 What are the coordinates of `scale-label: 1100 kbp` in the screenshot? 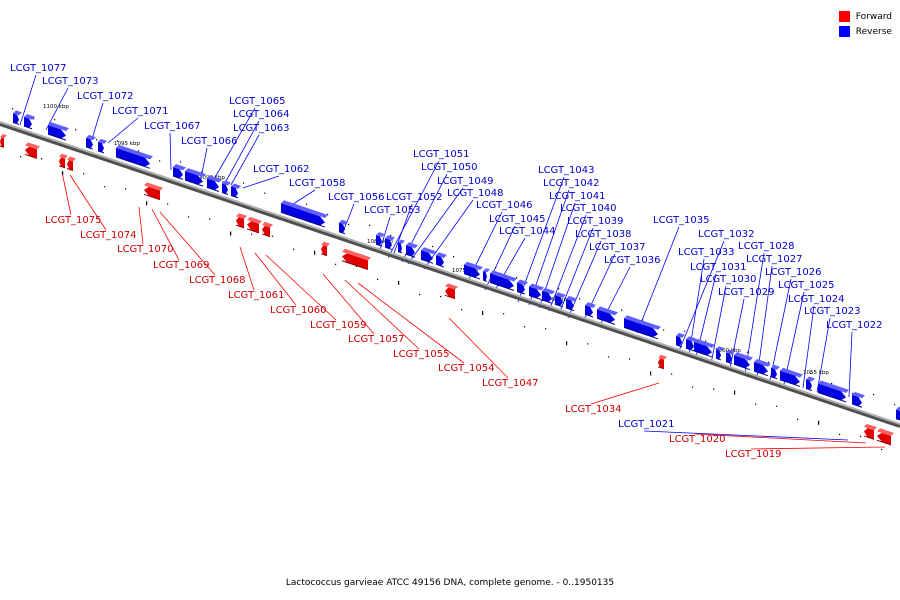 It's located at (56, 107).